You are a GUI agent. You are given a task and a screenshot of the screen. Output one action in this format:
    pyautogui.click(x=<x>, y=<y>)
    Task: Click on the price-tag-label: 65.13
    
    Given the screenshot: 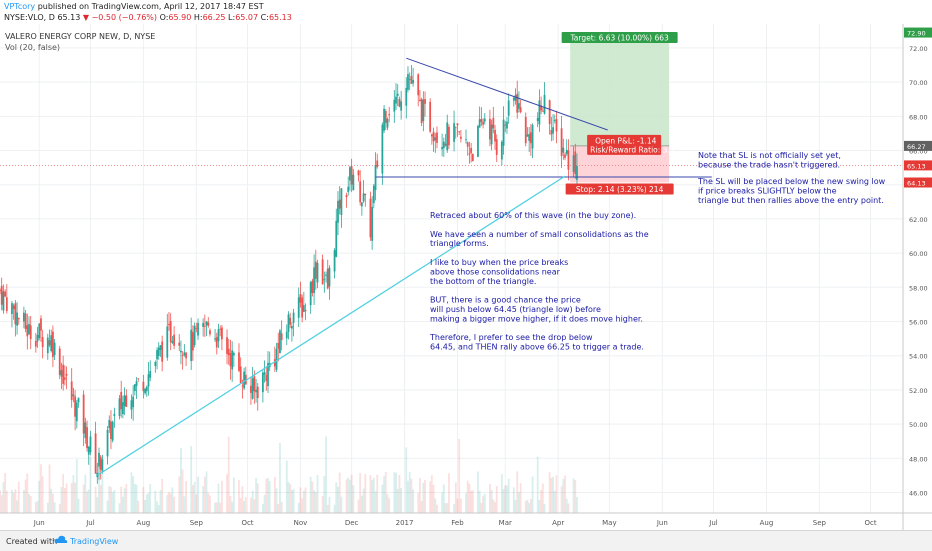 What is the action you would take?
    pyautogui.click(x=916, y=166)
    